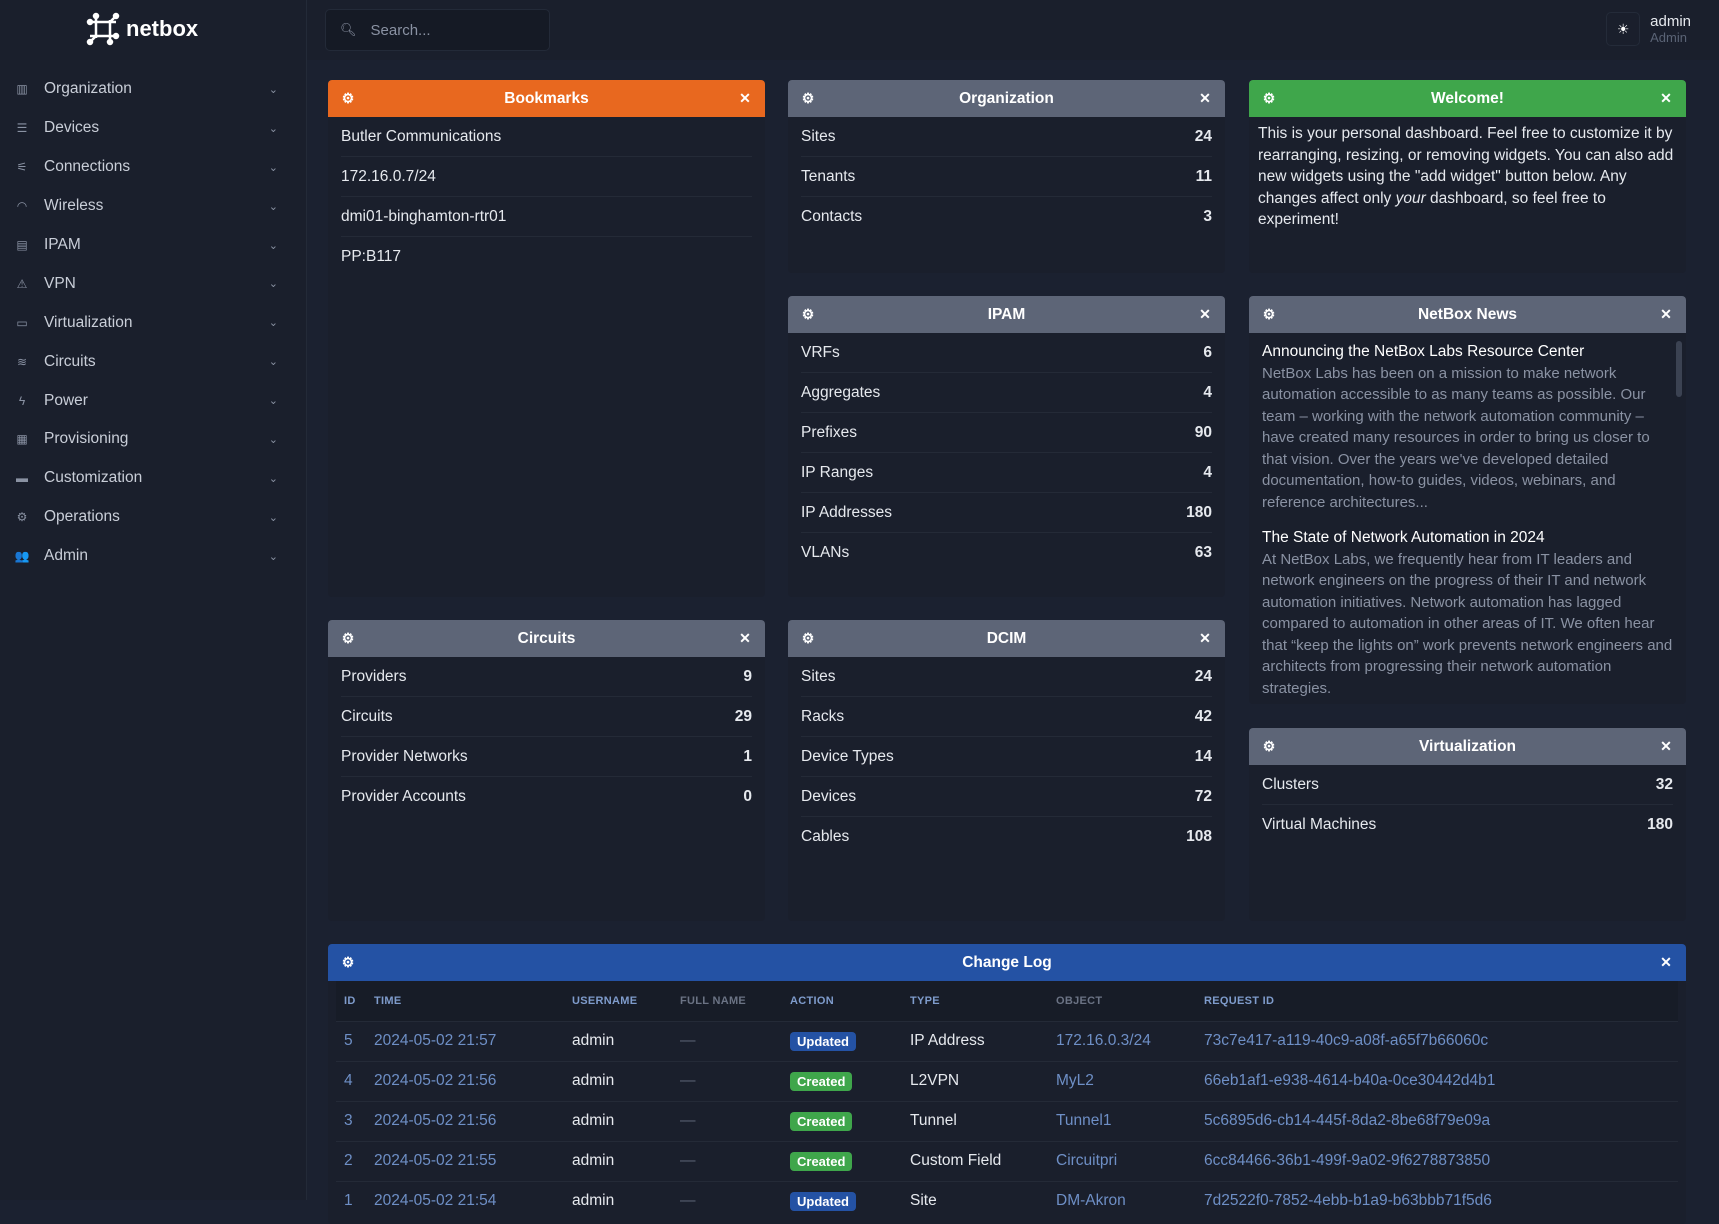  What do you see at coordinates (1130, 1001) in the screenshot?
I see `column-header-object: OBJECT` at bounding box center [1130, 1001].